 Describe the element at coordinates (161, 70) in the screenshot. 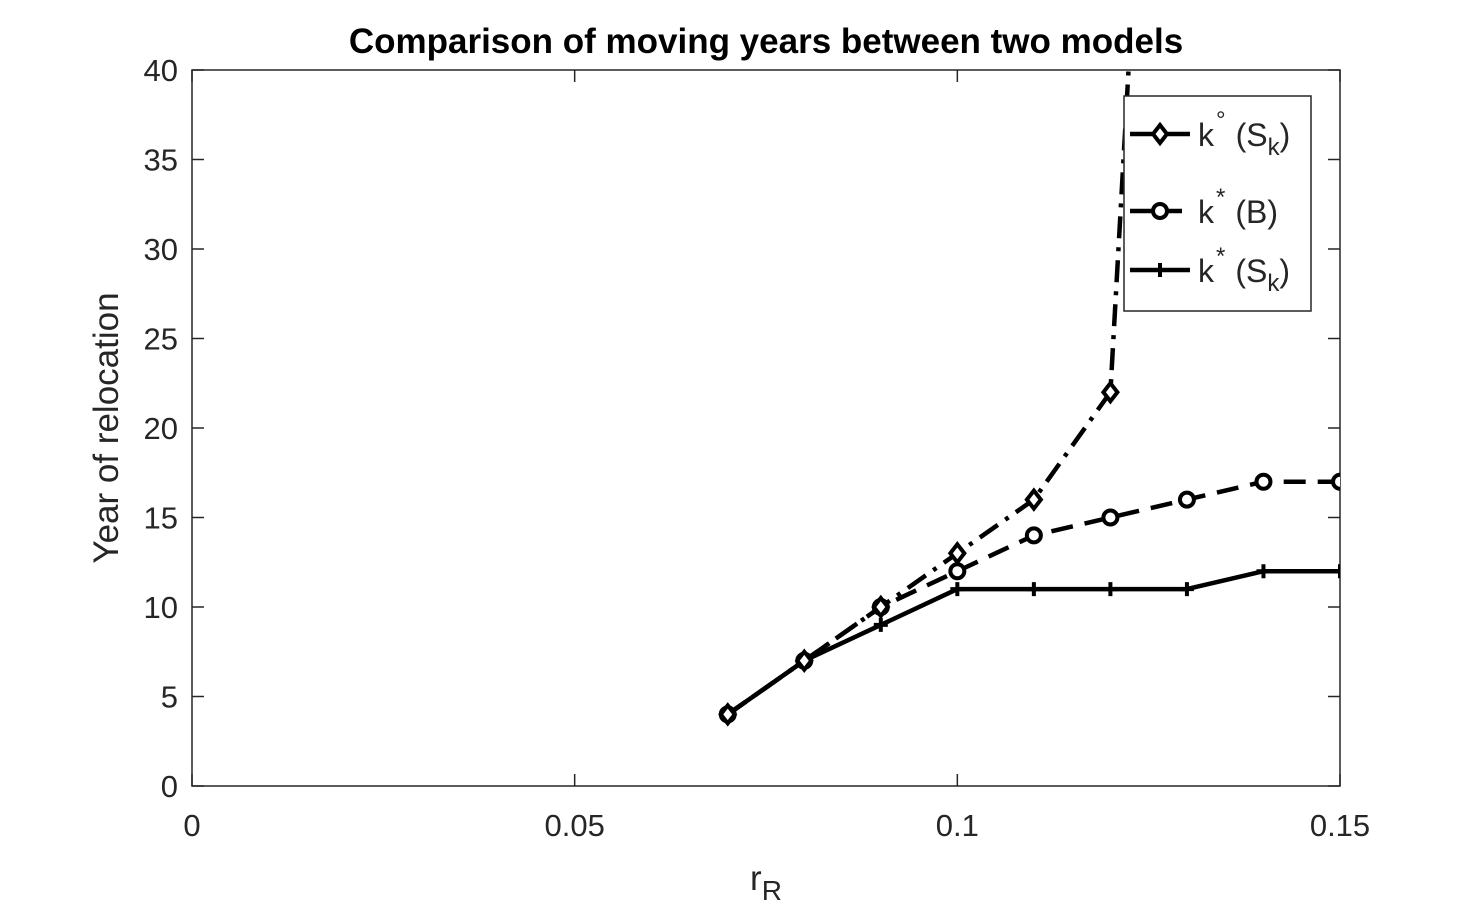

I see `y-tick-label: 40` at that location.